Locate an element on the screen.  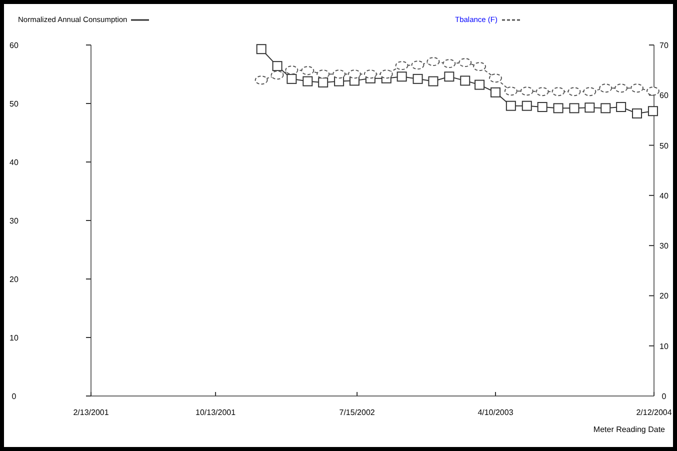
y-tick-label: 20 is located at coordinates (14, 279).